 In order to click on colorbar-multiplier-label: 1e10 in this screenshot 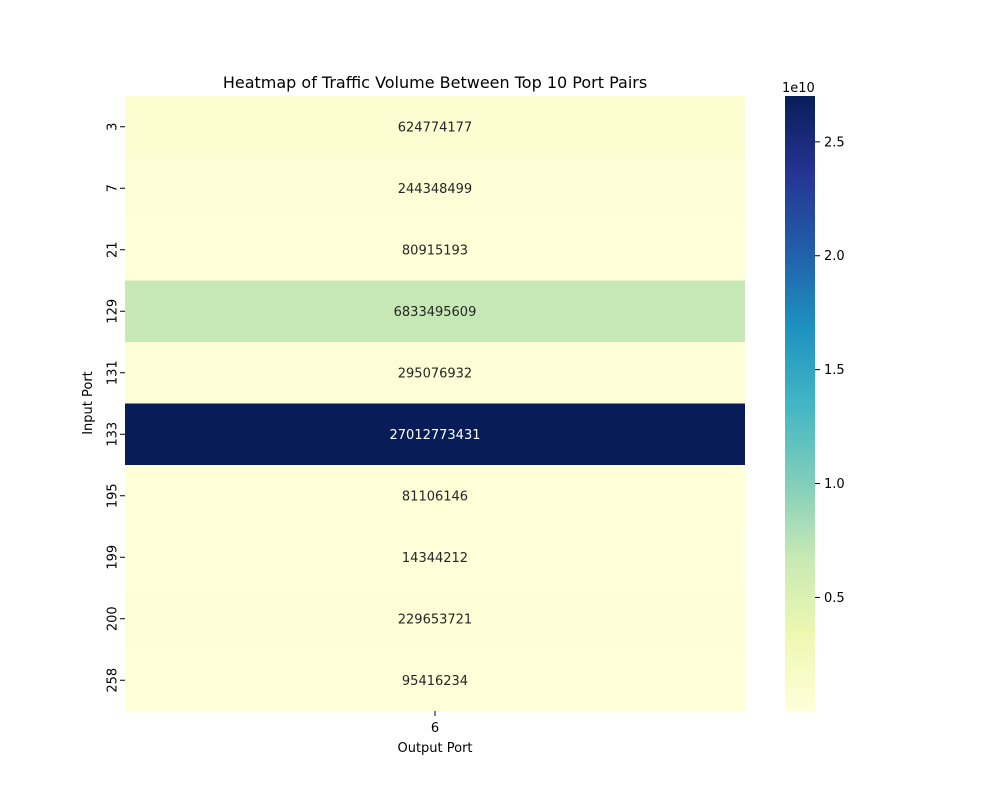, I will do `click(798, 88)`.